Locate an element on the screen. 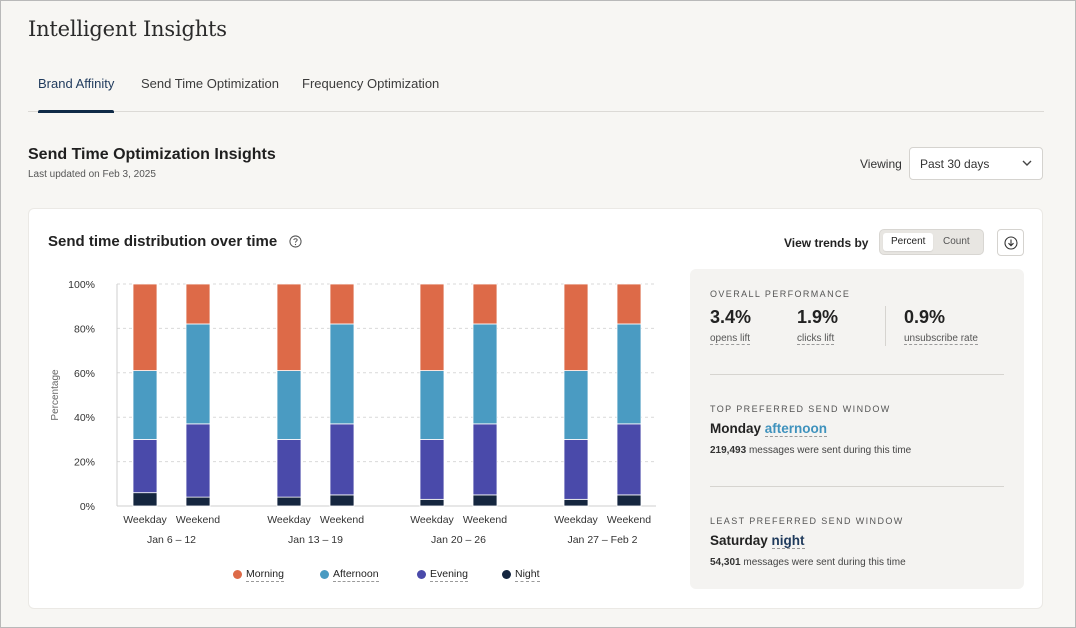 The image size is (1076, 628). trend-mode-toggle: Percent Count is located at coordinates (931, 242).